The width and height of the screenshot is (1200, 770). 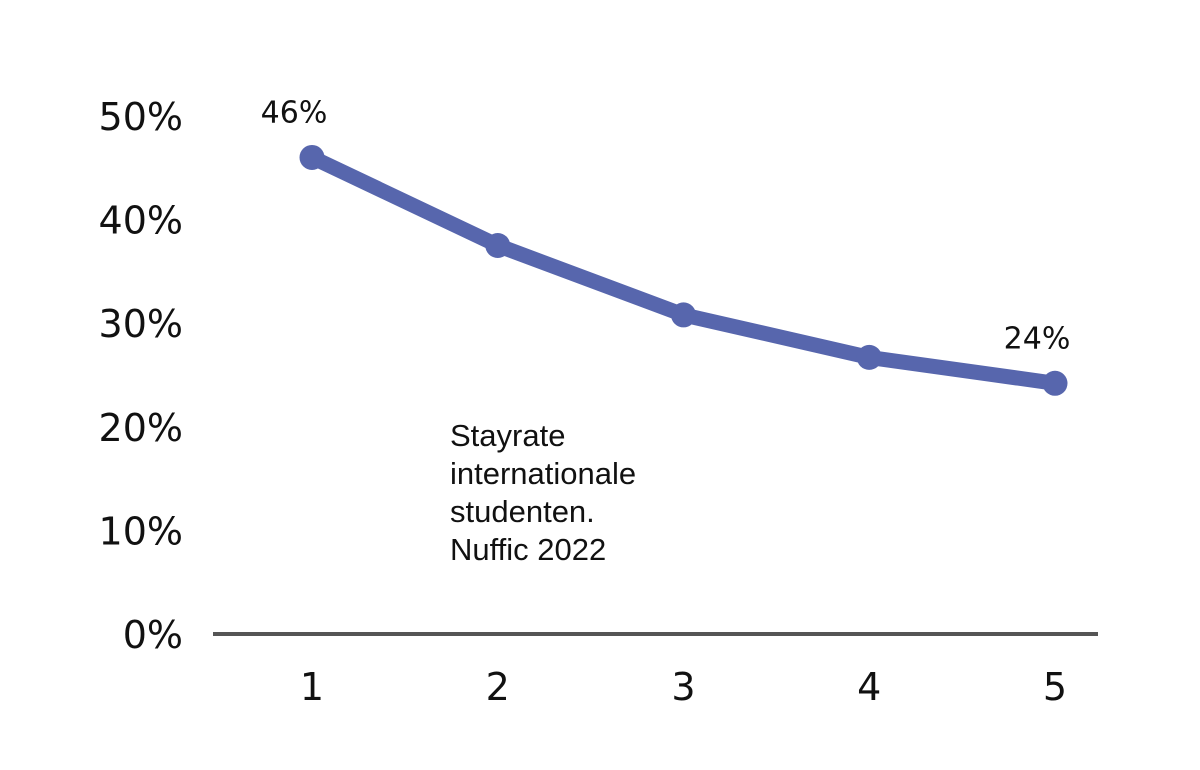 What do you see at coordinates (294, 112) in the screenshot?
I see `data-label: 46%` at bounding box center [294, 112].